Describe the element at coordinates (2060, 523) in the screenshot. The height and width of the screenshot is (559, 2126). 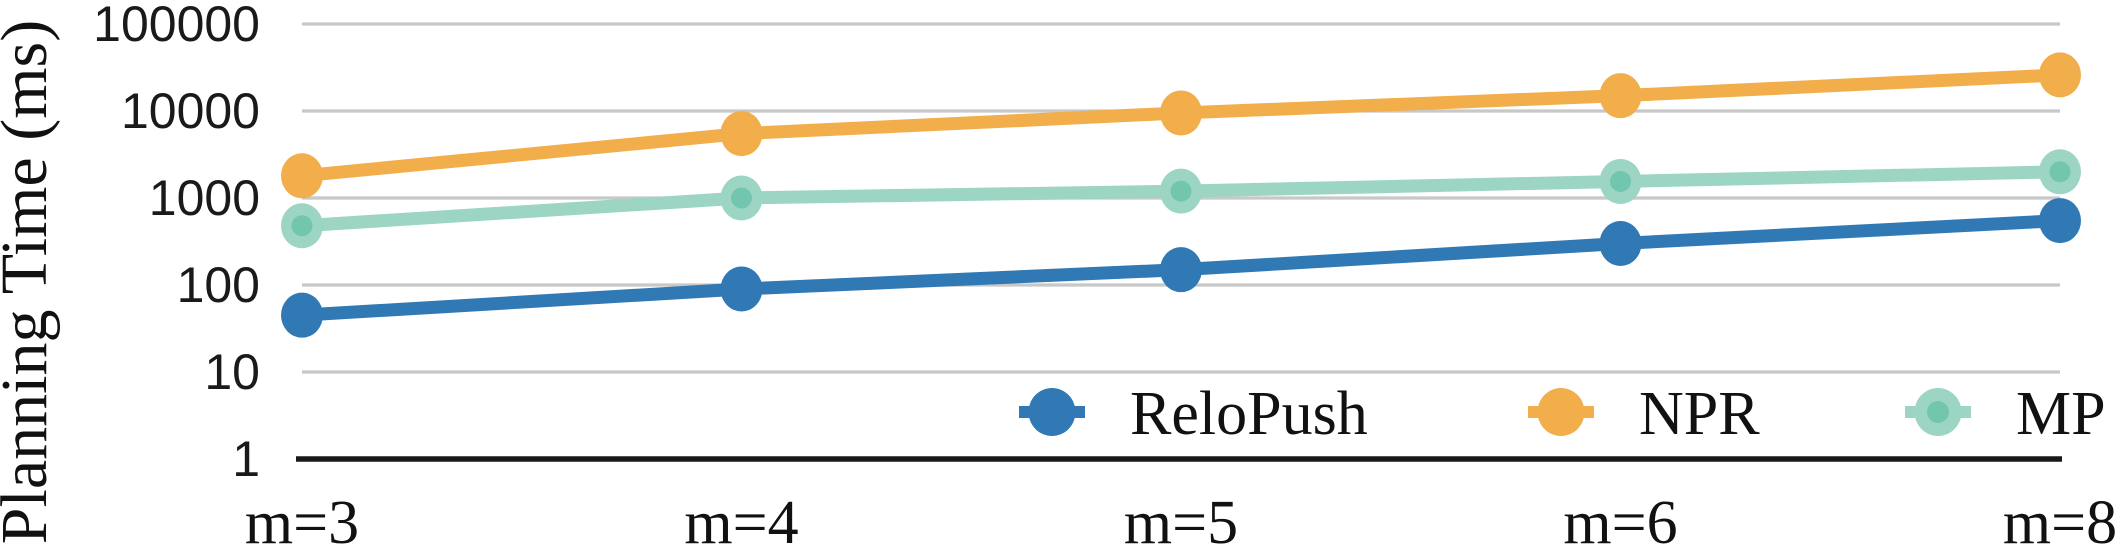
I see `x-tick-label: m=8` at that location.